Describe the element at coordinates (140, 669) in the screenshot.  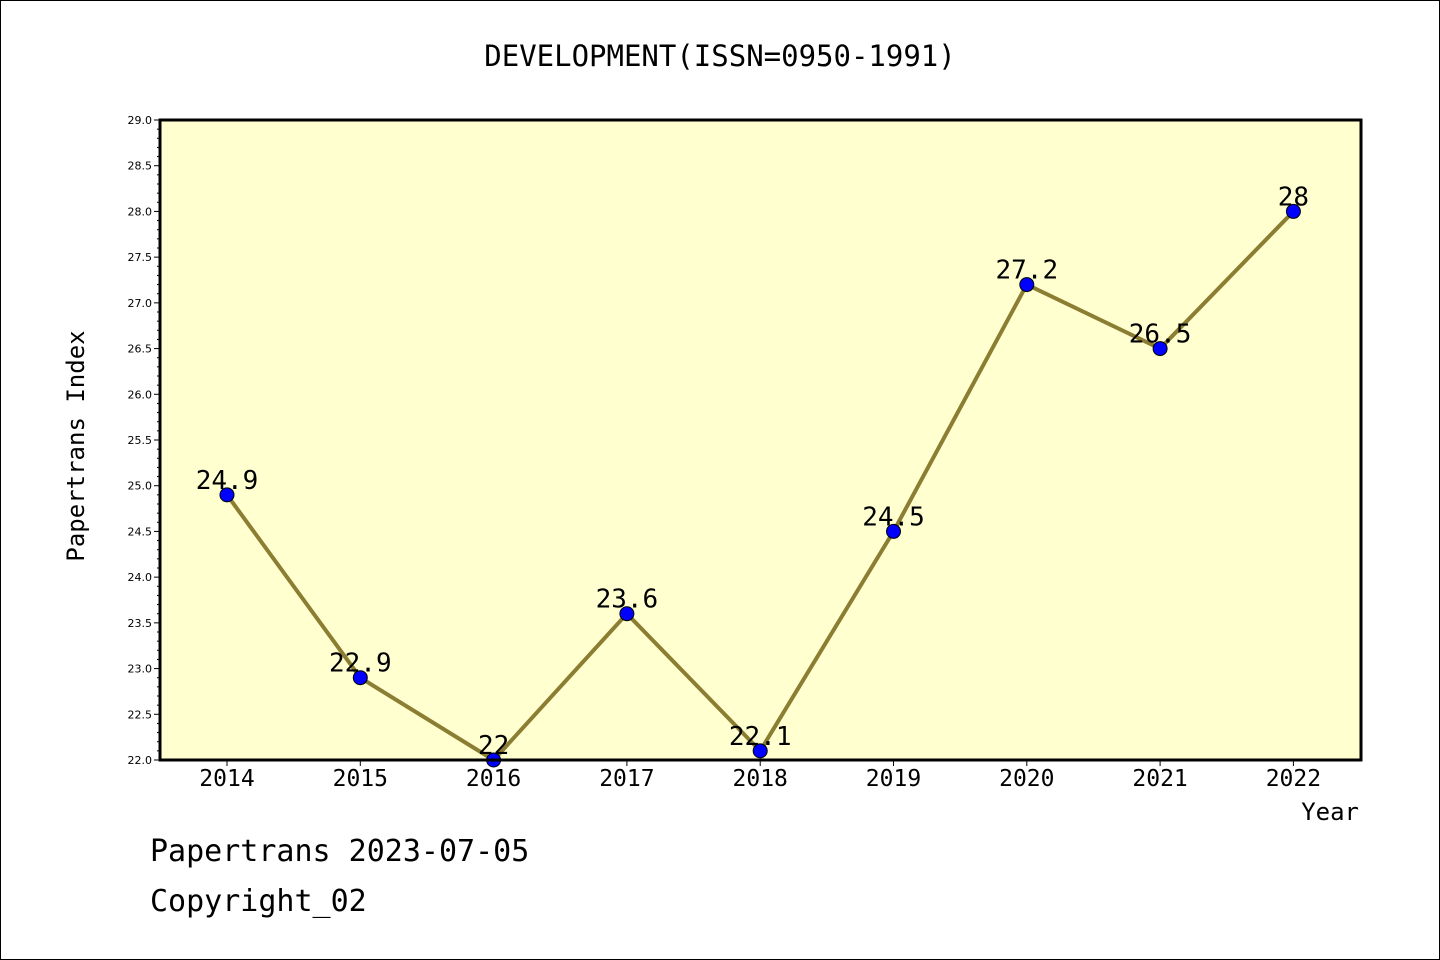
I see `y-tick-label: 23.0` at that location.